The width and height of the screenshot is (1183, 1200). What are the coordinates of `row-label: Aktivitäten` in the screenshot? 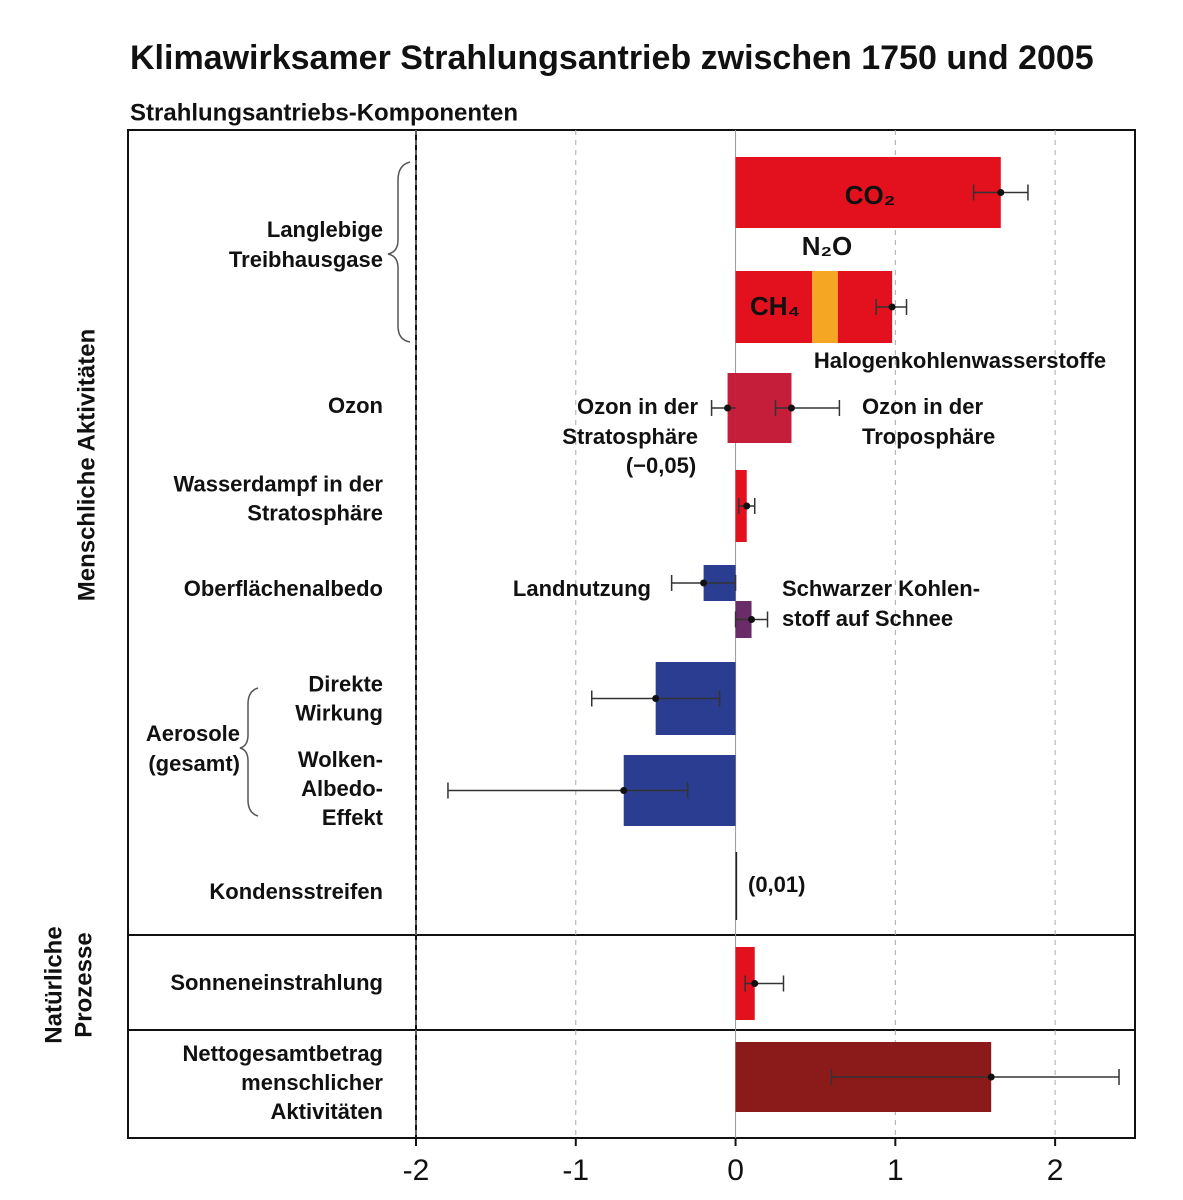 It's located at (327, 1111).